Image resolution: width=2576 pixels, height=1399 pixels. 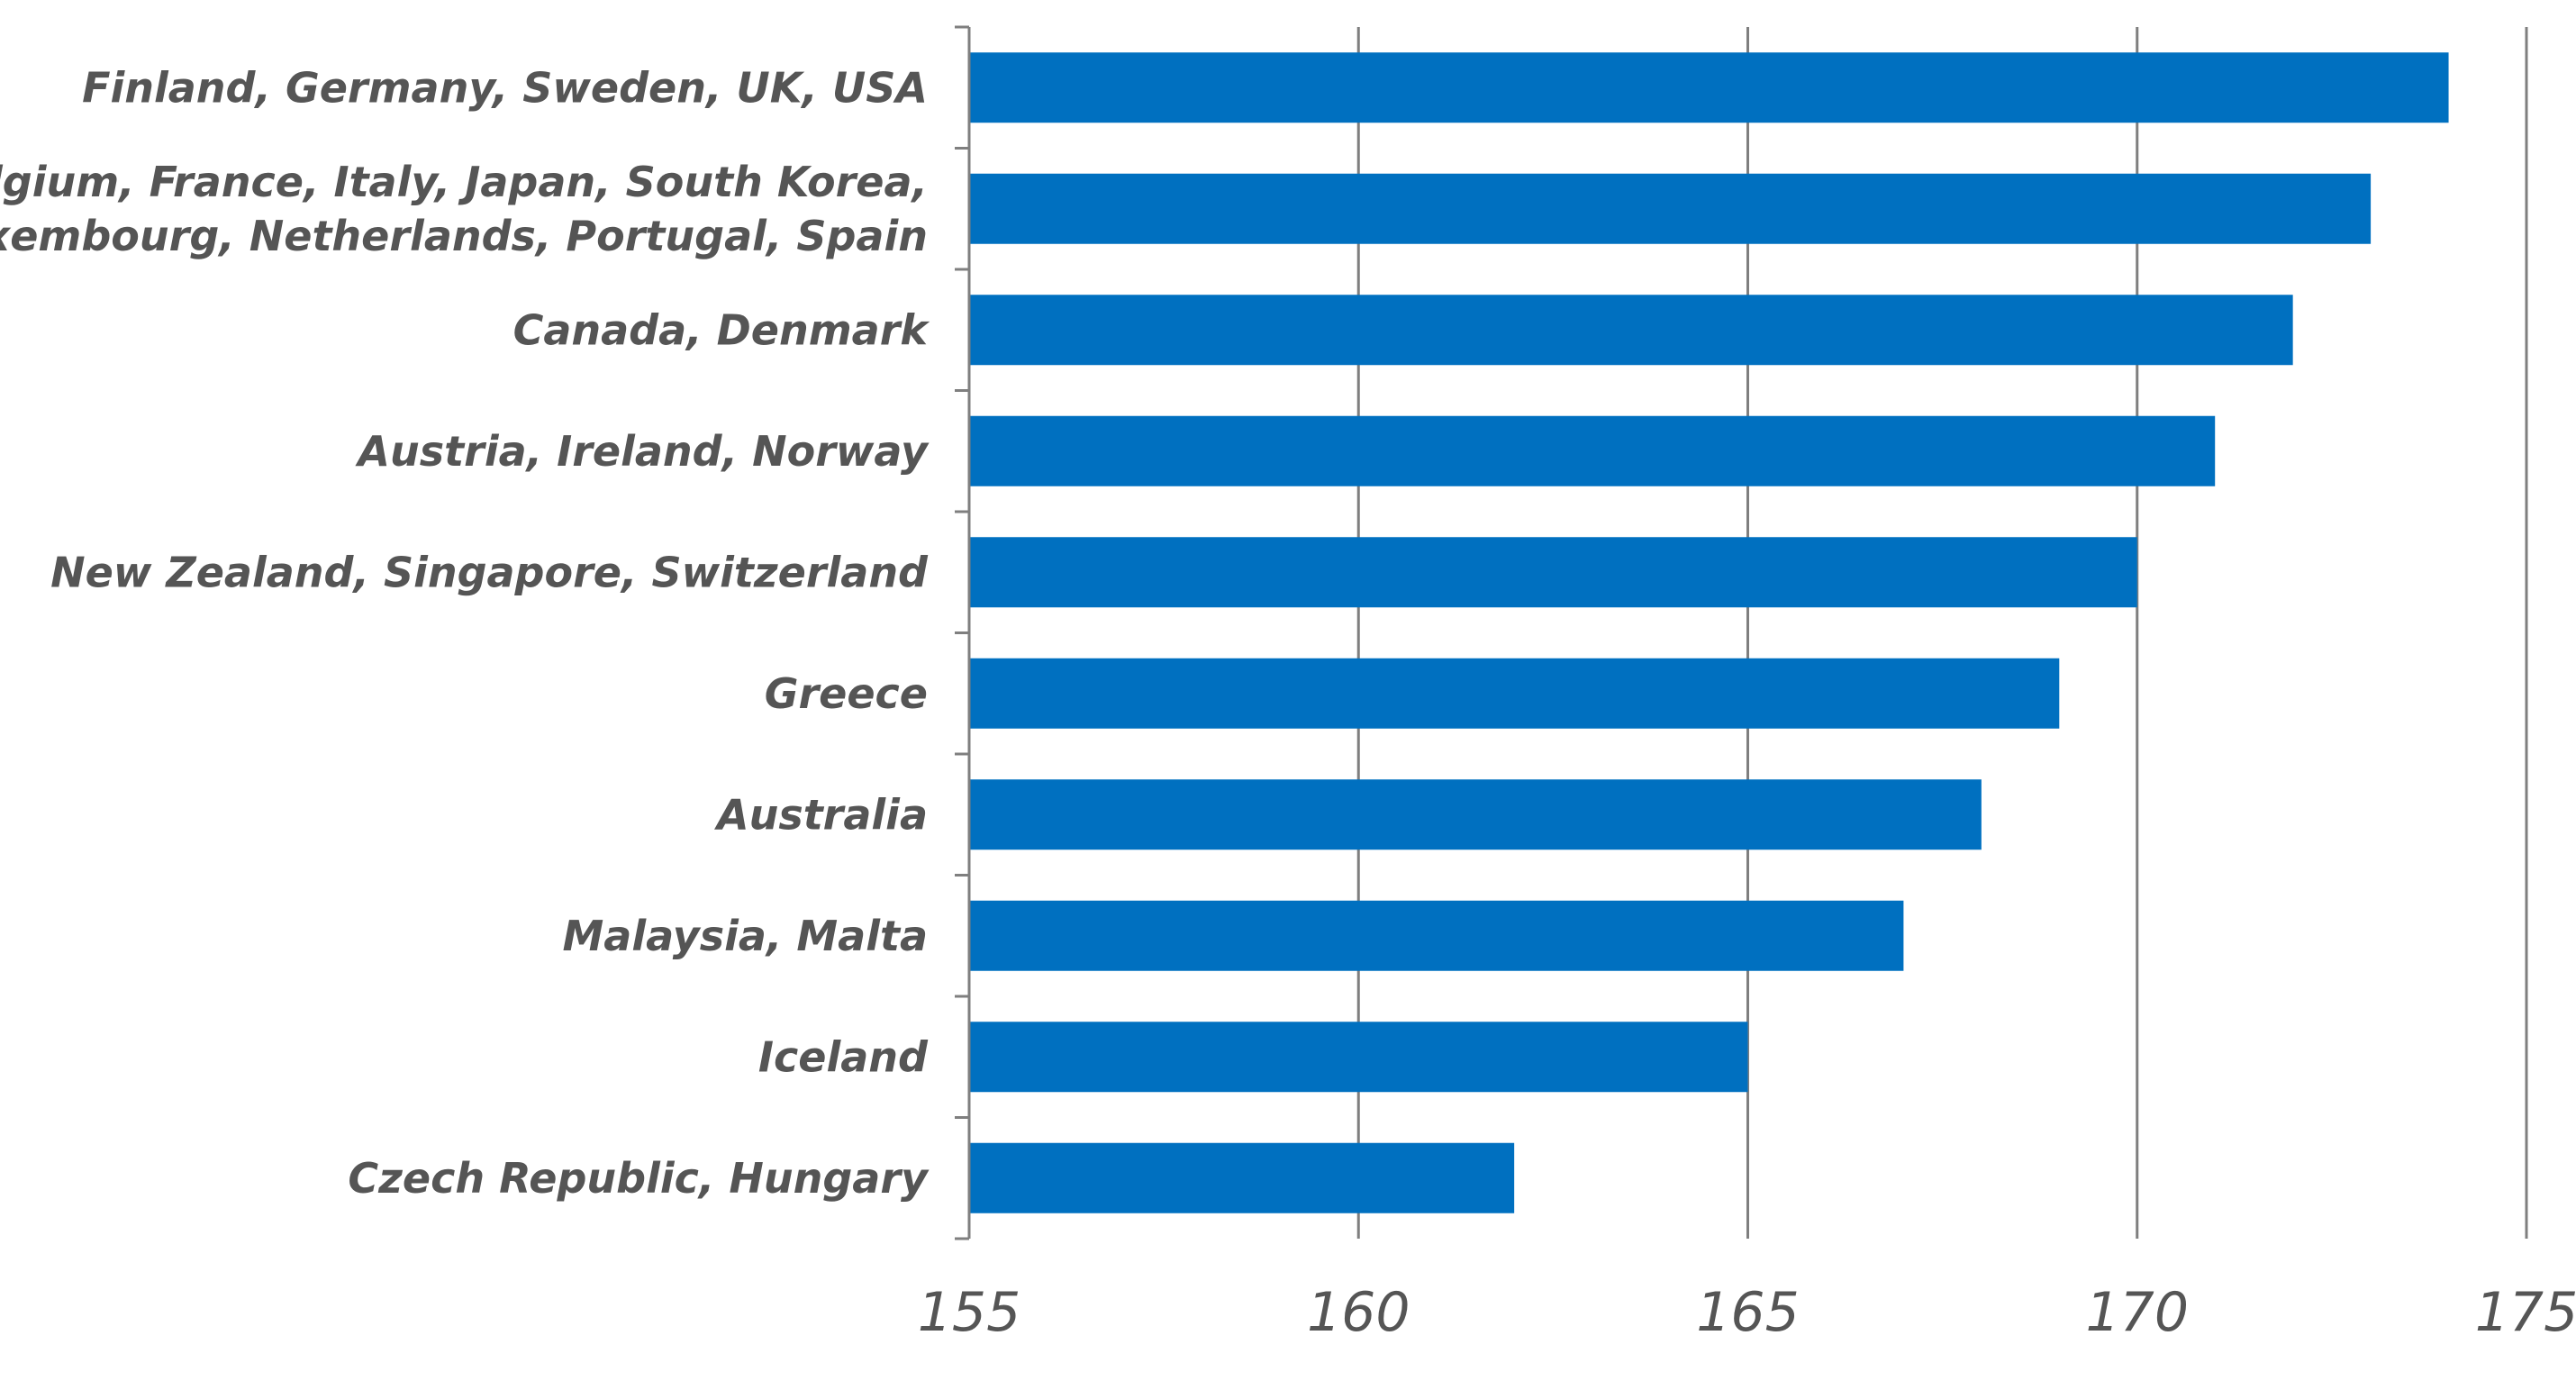 What do you see at coordinates (844, 1056) in the screenshot?
I see `category-label: Iceland` at bounding box center [844, 1056].